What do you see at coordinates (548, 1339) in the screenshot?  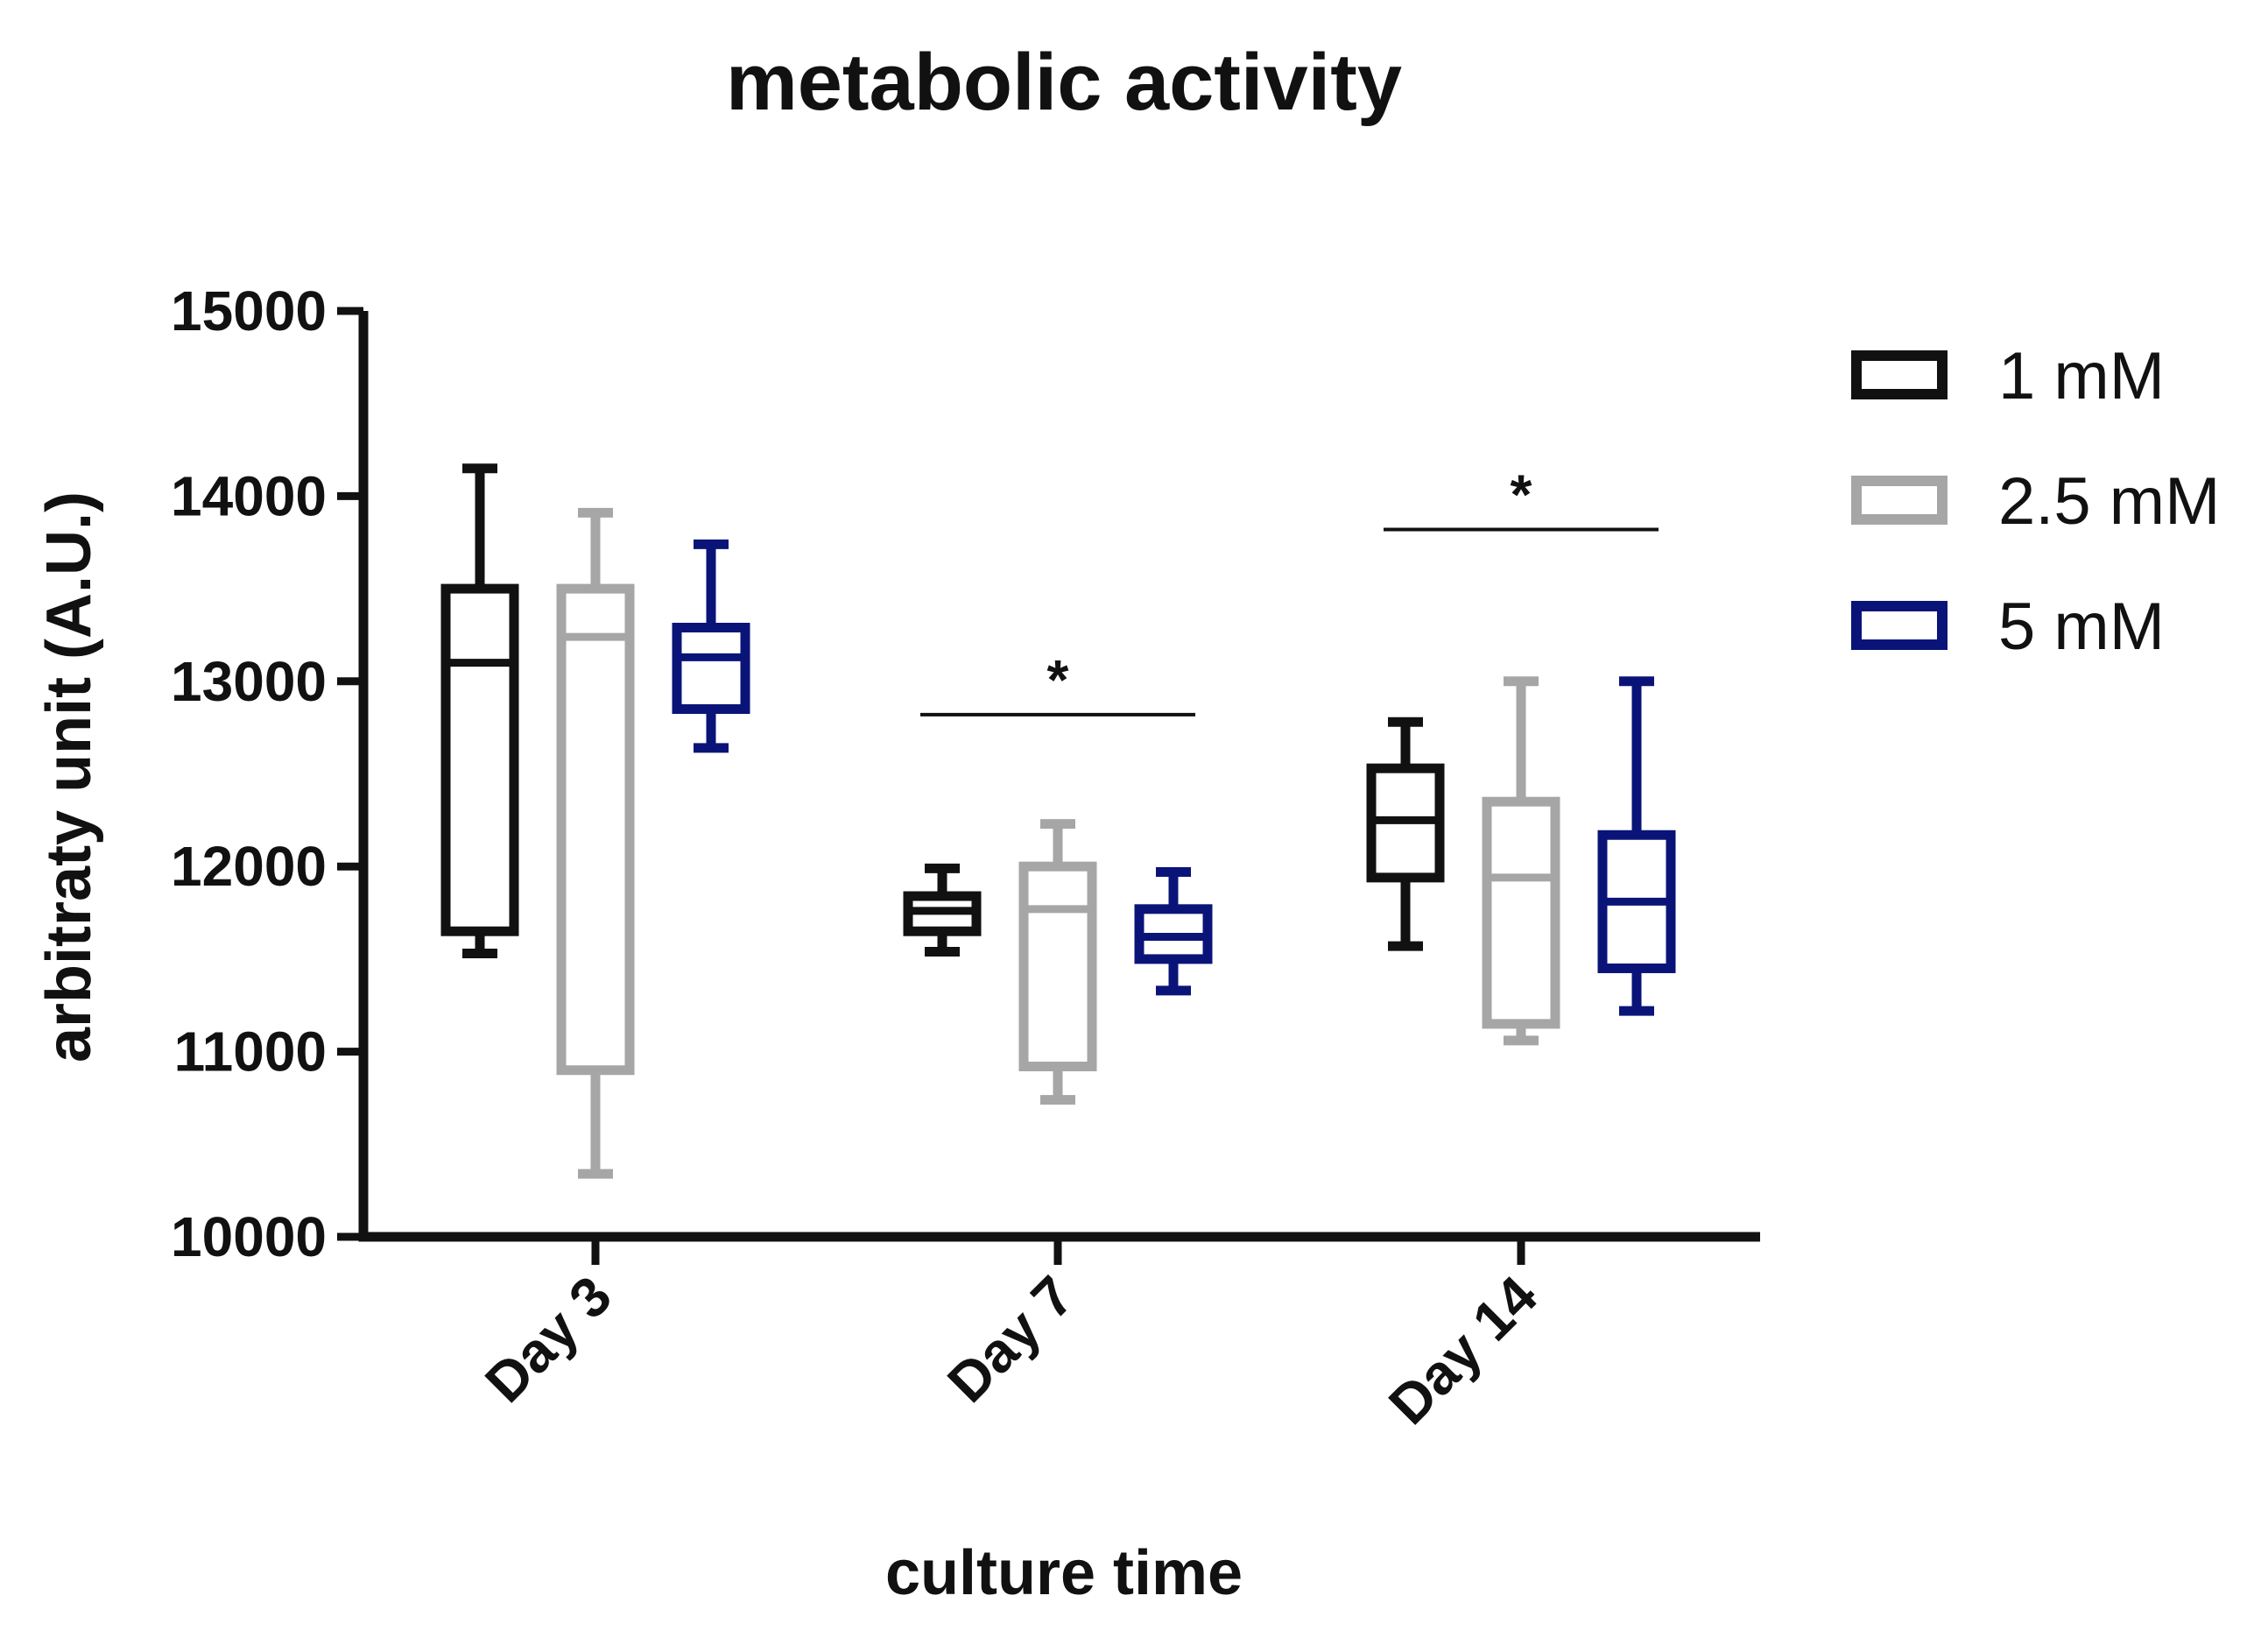 I see `x-tick-label: Day 3` at bounding box center [548, 1339].